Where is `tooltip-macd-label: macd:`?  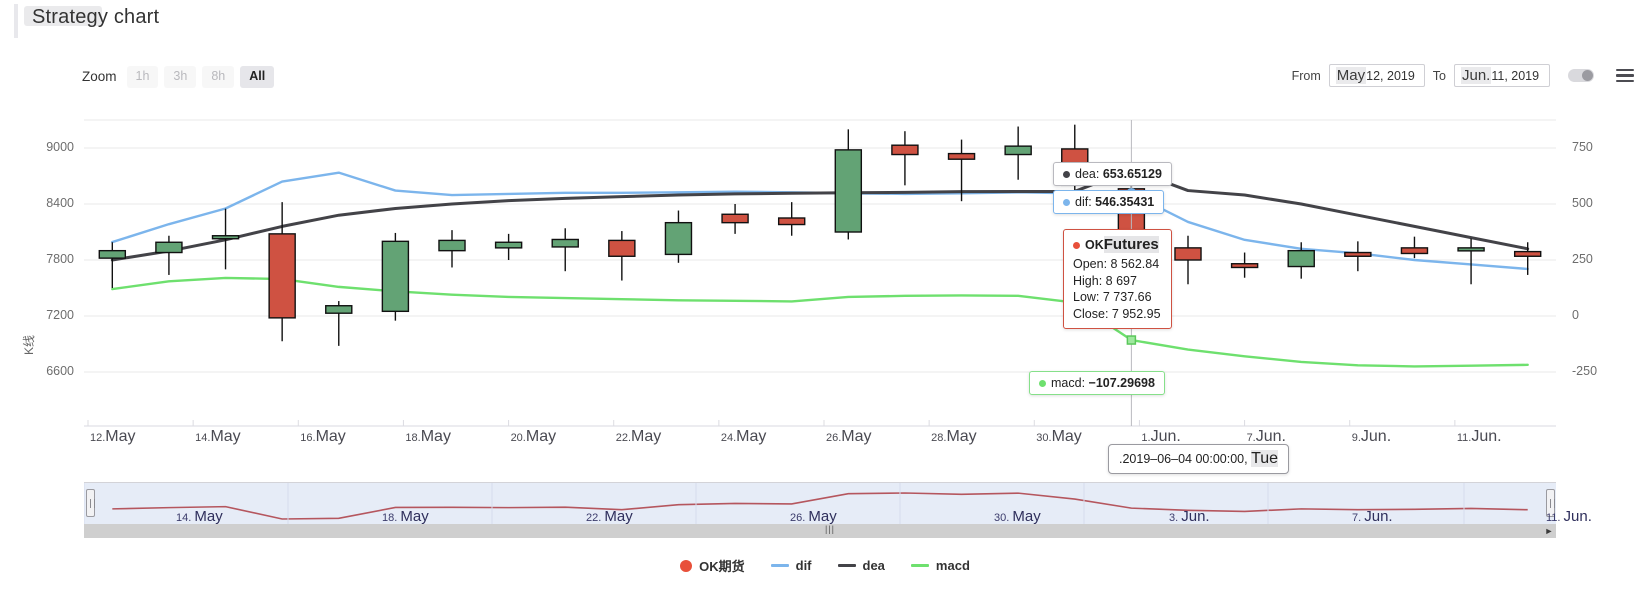
tooltip-macd-label: macd: is located at coordinates (1068, 383).